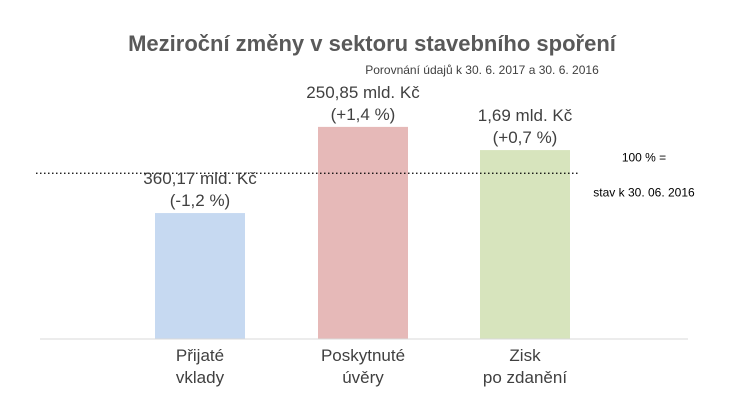 Image resolution: width=729 pixels, height=402 pixels. I want to click on category-label-2-0: Zisk, so click(525, 355).